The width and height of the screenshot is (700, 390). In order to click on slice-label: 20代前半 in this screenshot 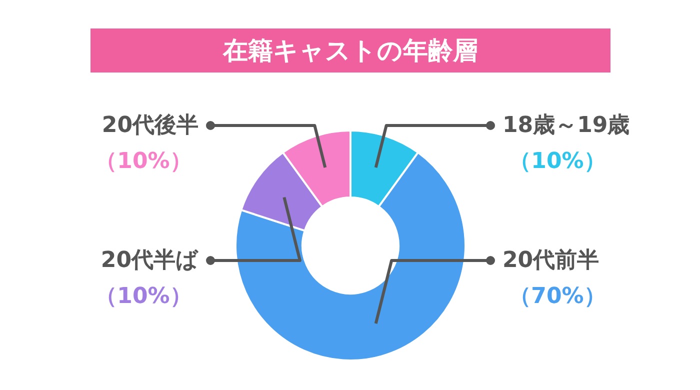, I will do `click(551, 260)`.